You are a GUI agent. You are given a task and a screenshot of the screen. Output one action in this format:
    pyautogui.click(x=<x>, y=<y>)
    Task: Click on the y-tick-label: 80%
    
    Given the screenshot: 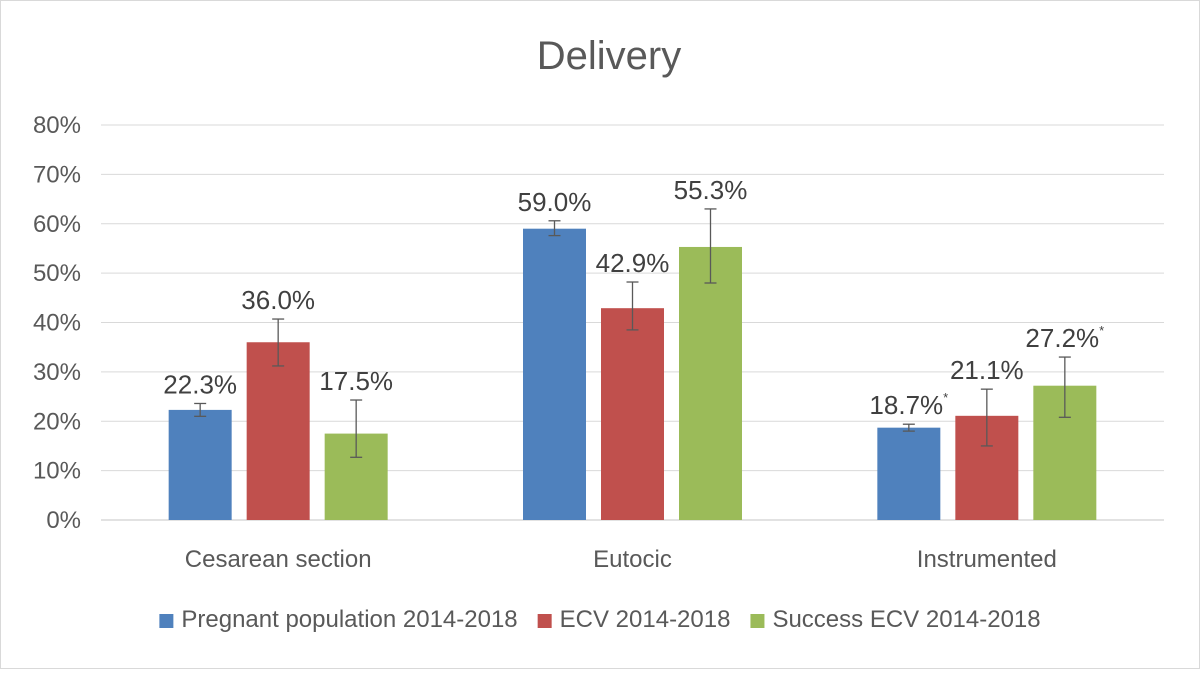 What is the action you would take?
    pyautogui.click(x=57, y=125)
    